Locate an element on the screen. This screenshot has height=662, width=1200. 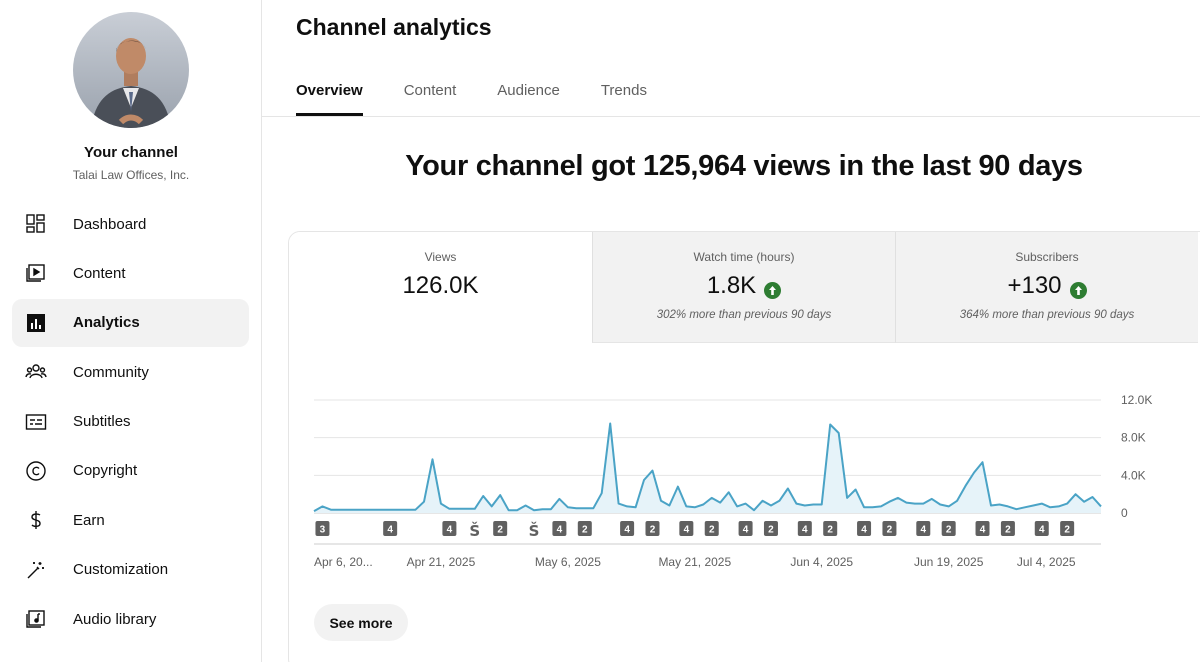
upload-marker-count: 3 is located at coordinates (323, 530).